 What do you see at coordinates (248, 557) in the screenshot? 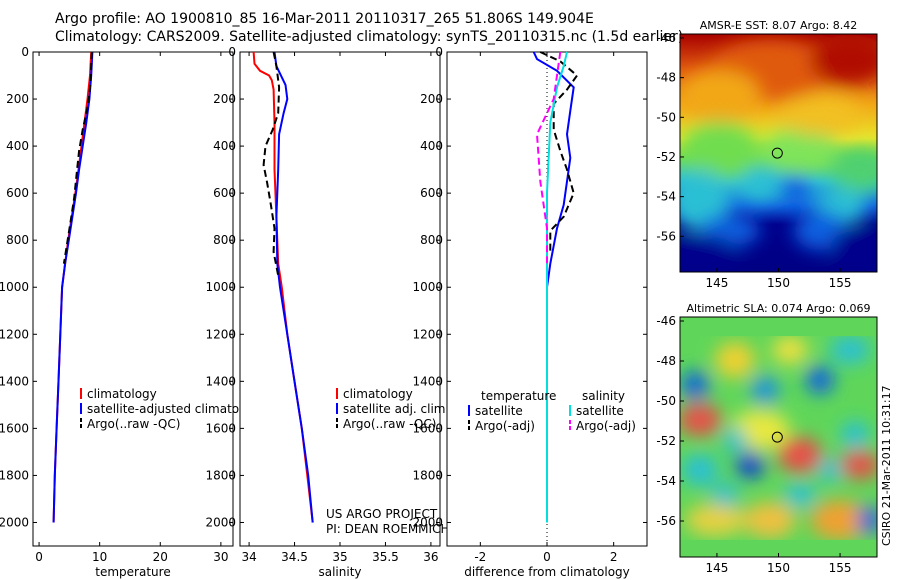
I see `x-tick-label: 34` at bounding box center [248, 557].